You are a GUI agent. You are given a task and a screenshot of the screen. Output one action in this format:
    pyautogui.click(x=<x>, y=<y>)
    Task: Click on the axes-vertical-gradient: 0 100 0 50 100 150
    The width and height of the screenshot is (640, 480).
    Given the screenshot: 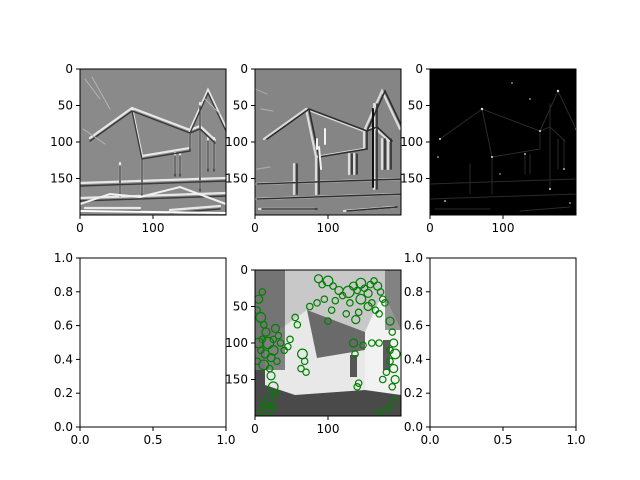 What is the action you would take?
    pyautogui.click(x=313, y=148)
    